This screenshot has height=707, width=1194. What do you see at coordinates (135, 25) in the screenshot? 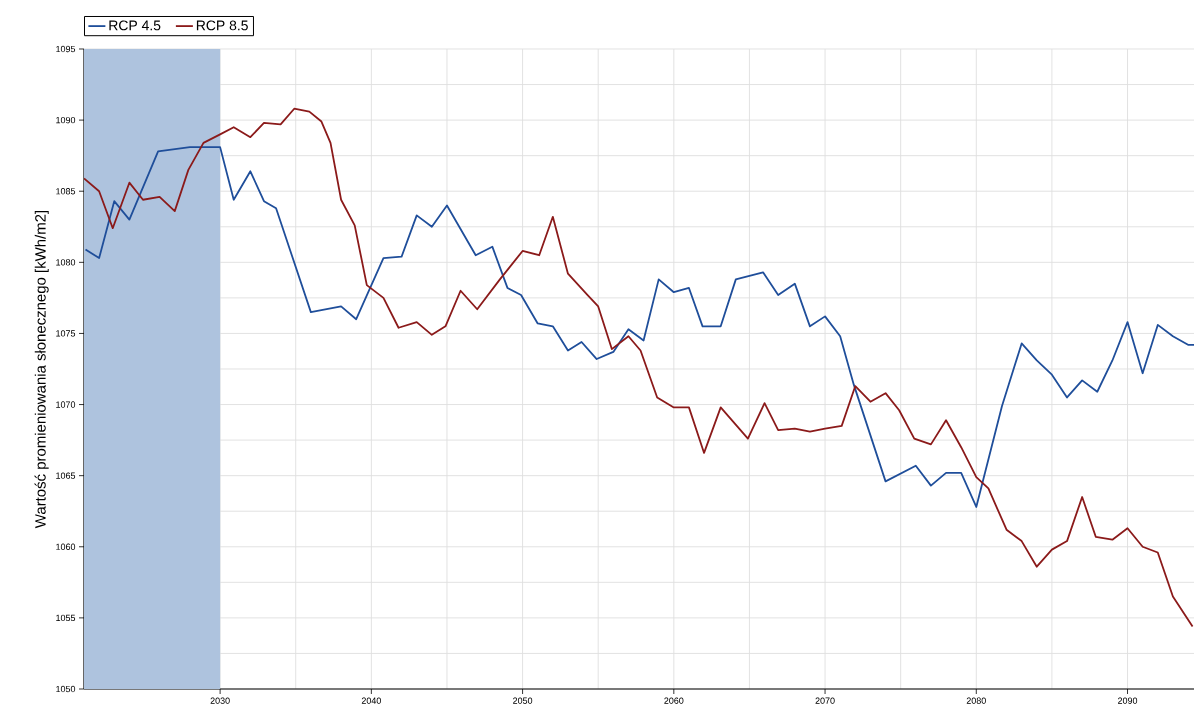
I see `legend-label: RCP 4.5` at bounding box center [135, 25].